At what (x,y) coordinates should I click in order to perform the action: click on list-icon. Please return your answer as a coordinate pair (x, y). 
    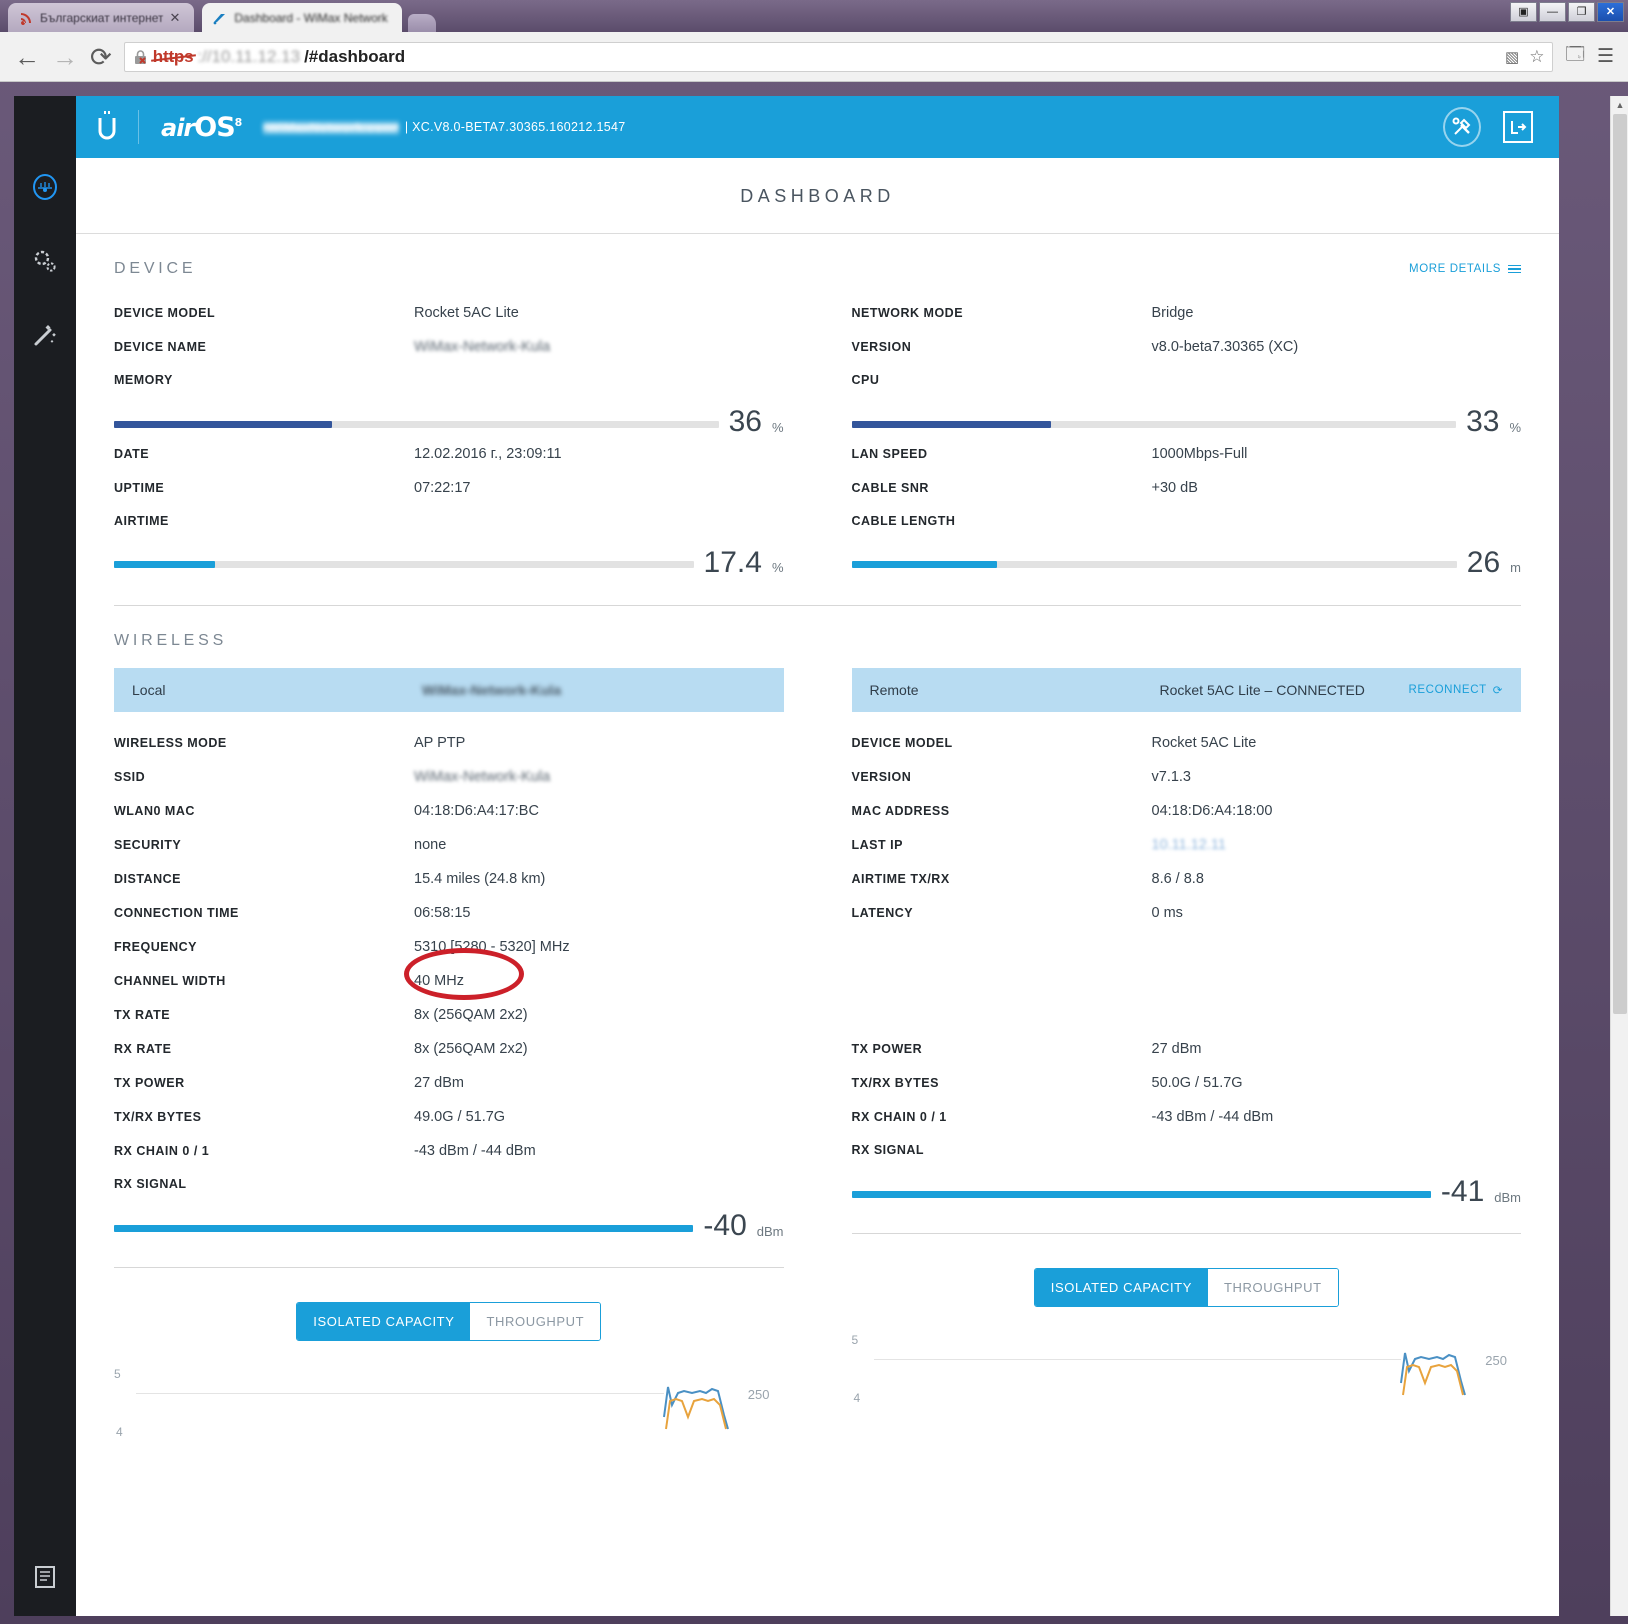
    Looking at the image, I should click on (1514, 269).